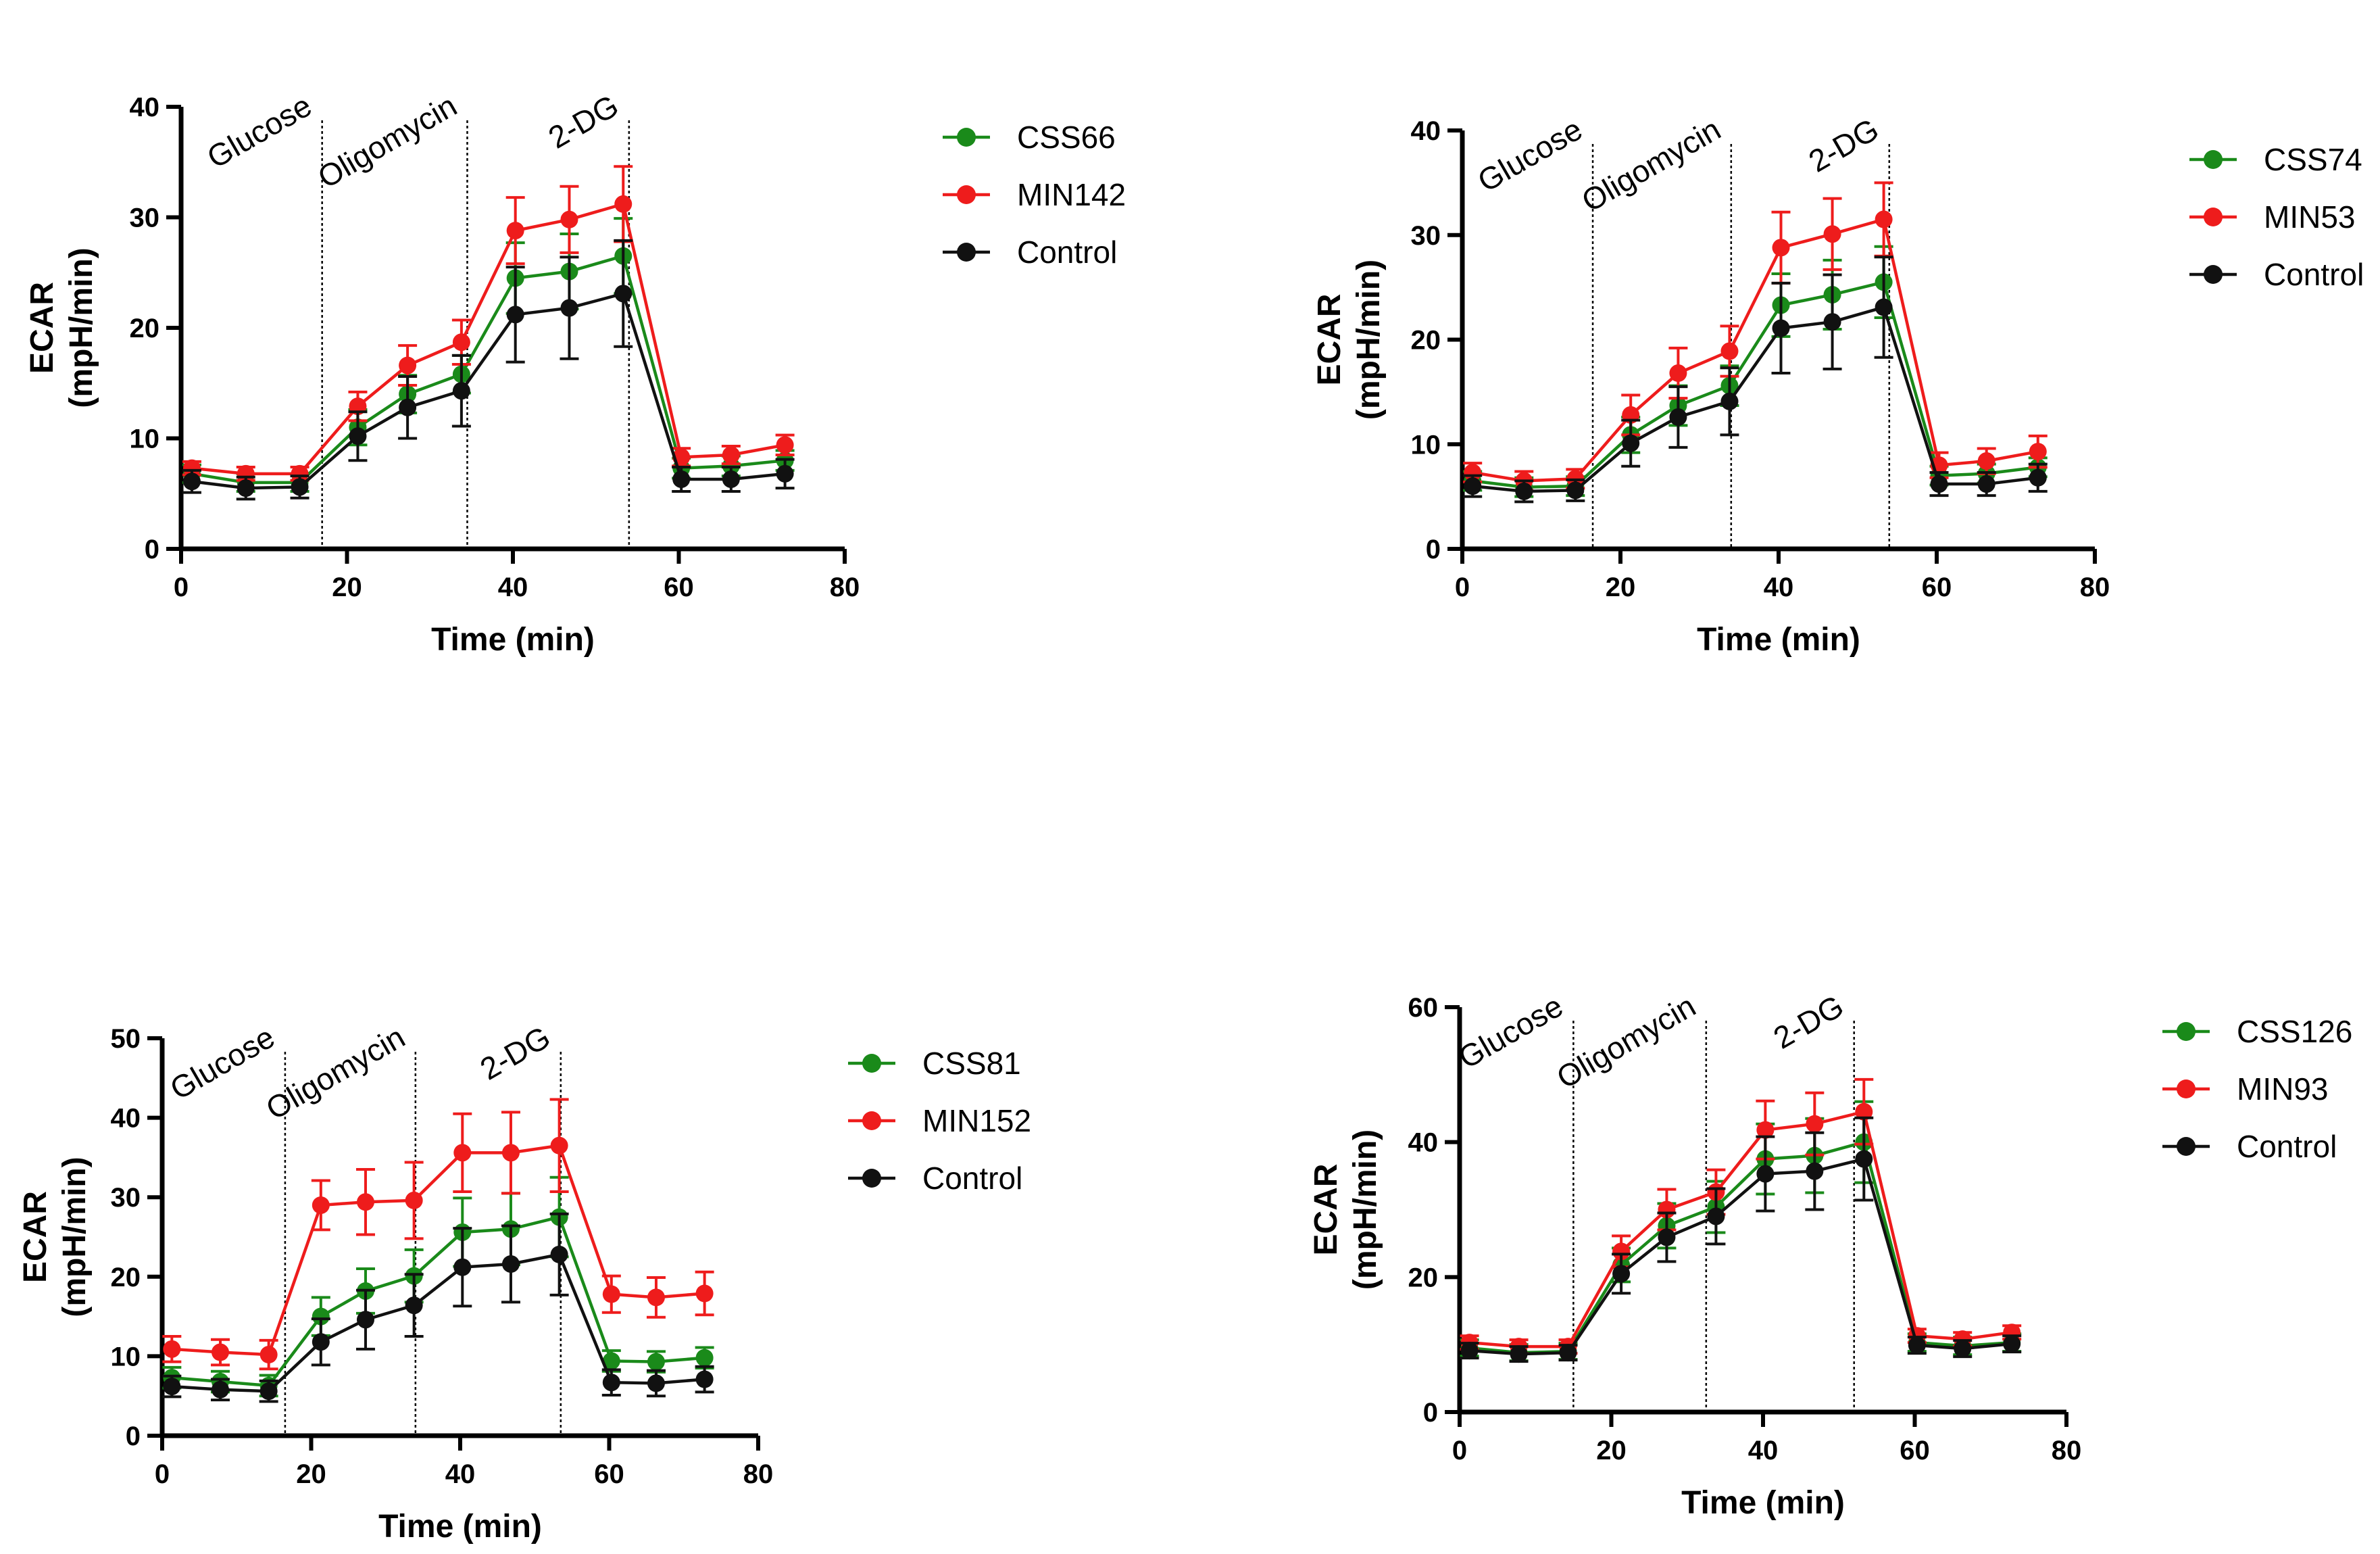 This screenshot has width=2380, height=1554. I want to click on legend-label: Control, so click(2314, 274).